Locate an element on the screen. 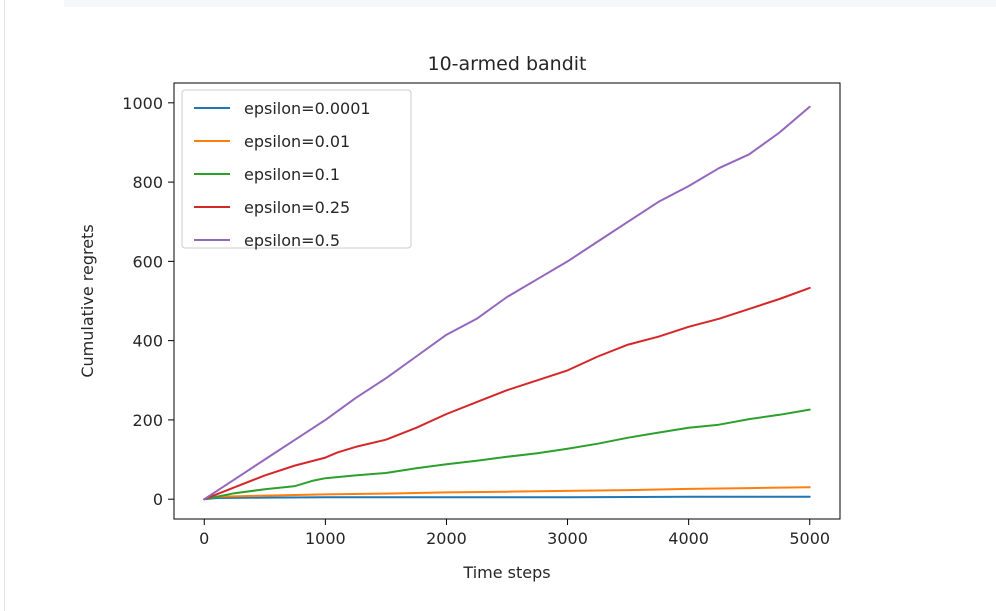 This screenshot has height=611, width=996. chart-title: 10-armed bandit is located at coordinates (507, 64).